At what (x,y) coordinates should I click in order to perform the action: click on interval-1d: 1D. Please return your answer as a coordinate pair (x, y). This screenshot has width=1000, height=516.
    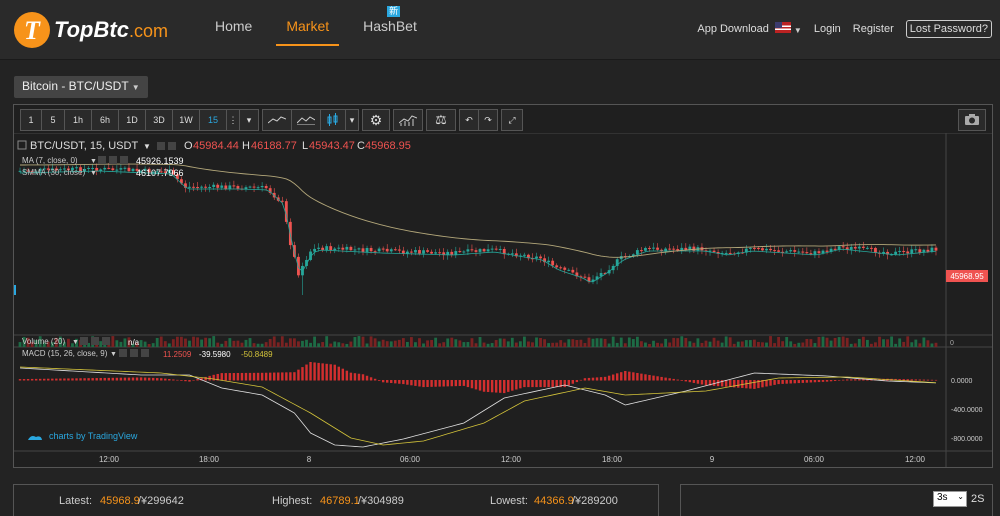
    Looking at the image, I should click on (132, 120).